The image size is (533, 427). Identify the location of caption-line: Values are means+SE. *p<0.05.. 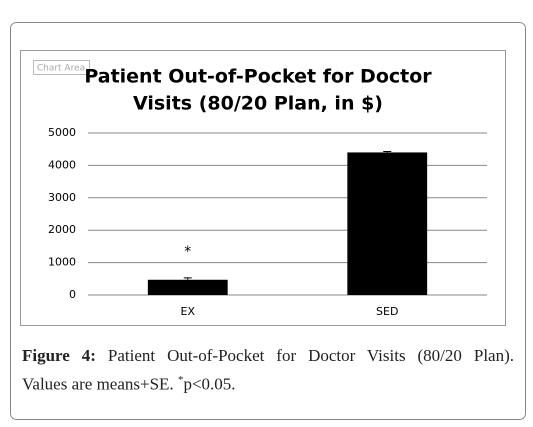
(268, 382).